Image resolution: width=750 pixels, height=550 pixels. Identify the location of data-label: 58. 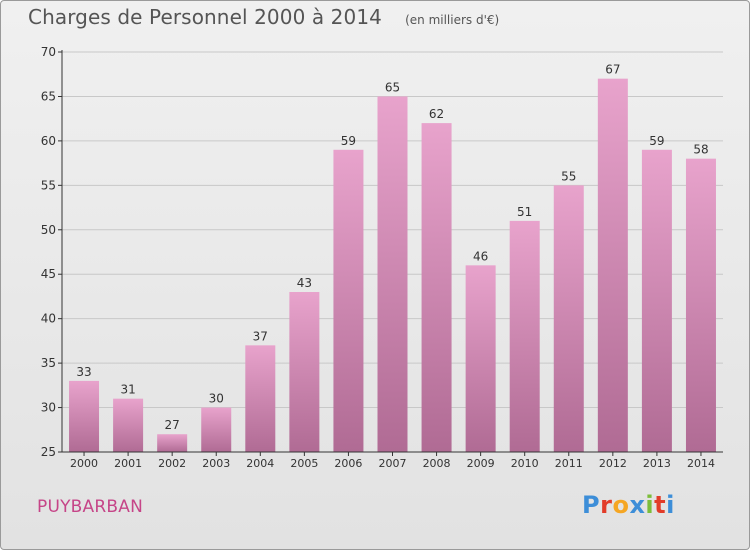
(700, 150).